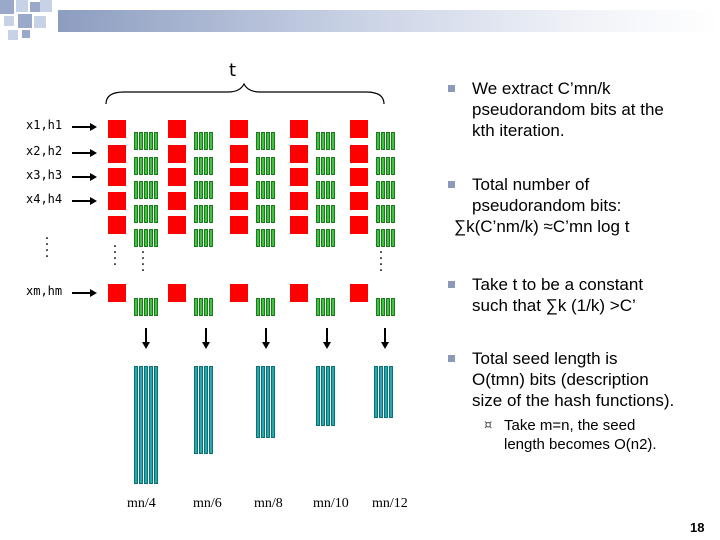 The width and height of the screenshot is (720, 540). Describe the element at coordinates (558, 284) in the screenshot. I see `bullet-3-line-1: Take t to be a constant` at that location.